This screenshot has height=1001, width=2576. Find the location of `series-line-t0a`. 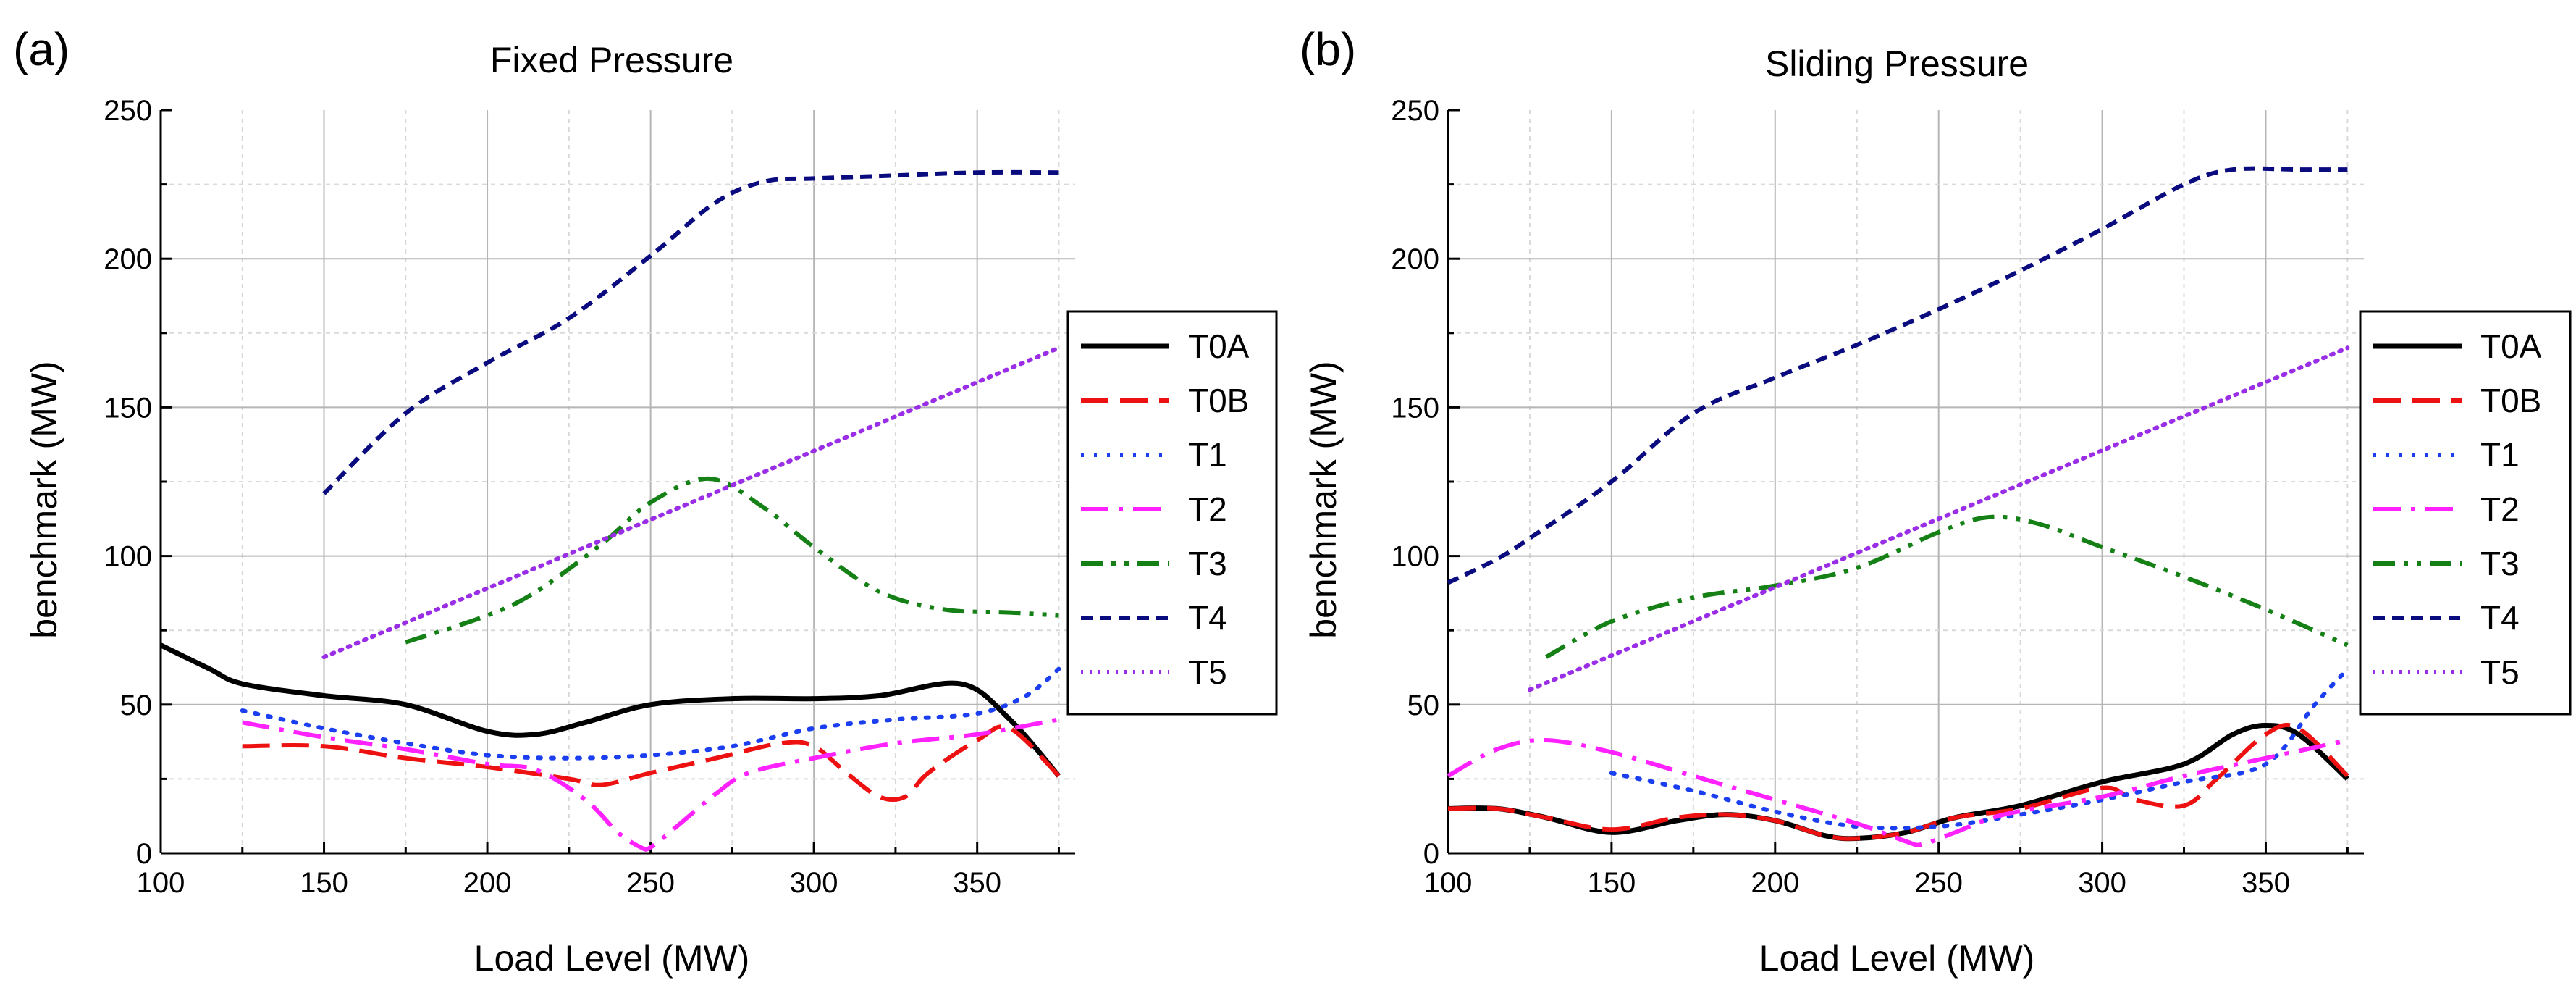

series-line-t0a is located at coordinates (610, 710).